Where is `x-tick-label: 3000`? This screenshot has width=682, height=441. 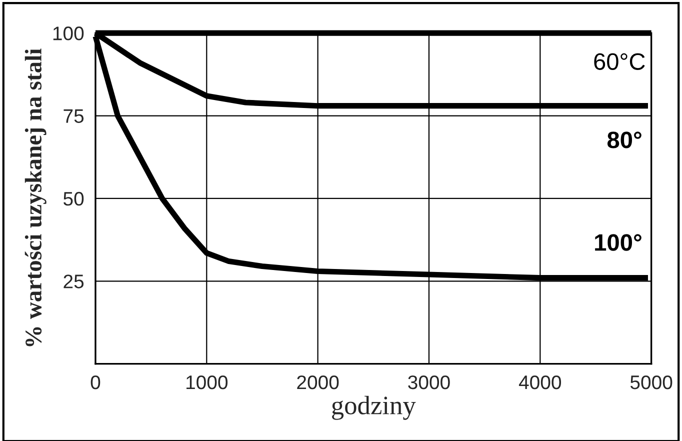 x-tick-label: 3000 is located at coordinates (429, 382).